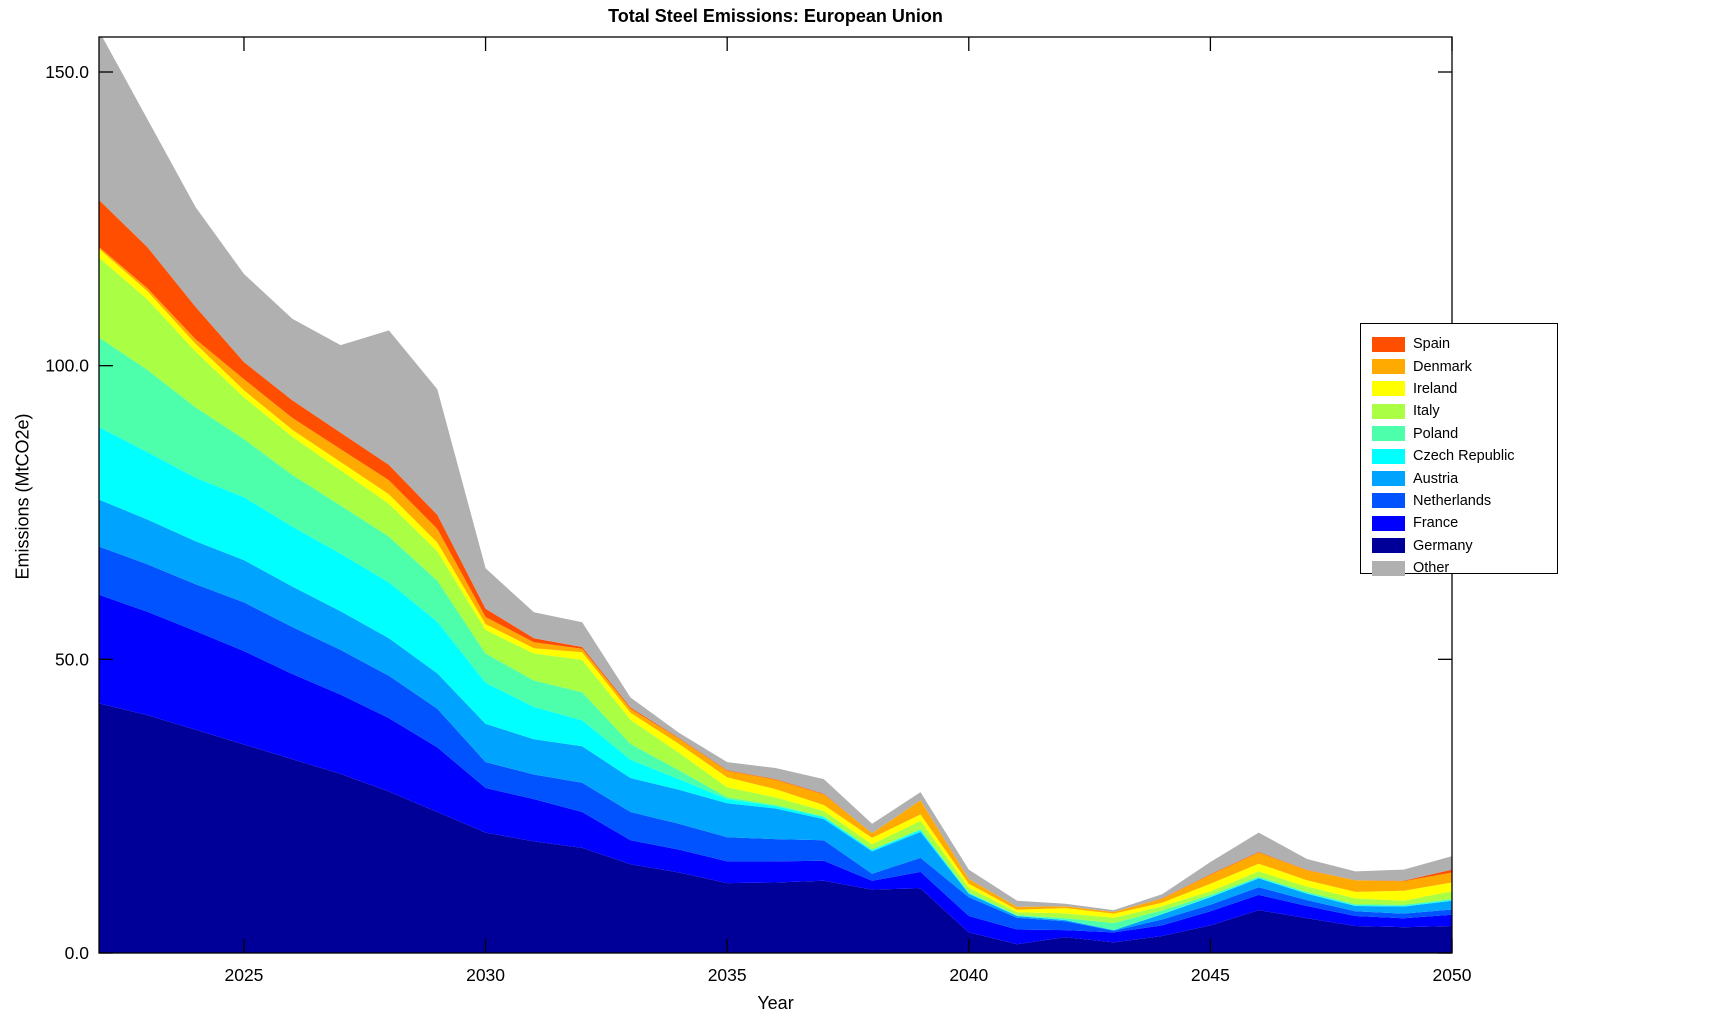 The width and height of the screenshot is (1719, 1021). Describe the element at coordinates (1452, 975) in the screenshot. I see `x-tick-label: 2050` at that location.